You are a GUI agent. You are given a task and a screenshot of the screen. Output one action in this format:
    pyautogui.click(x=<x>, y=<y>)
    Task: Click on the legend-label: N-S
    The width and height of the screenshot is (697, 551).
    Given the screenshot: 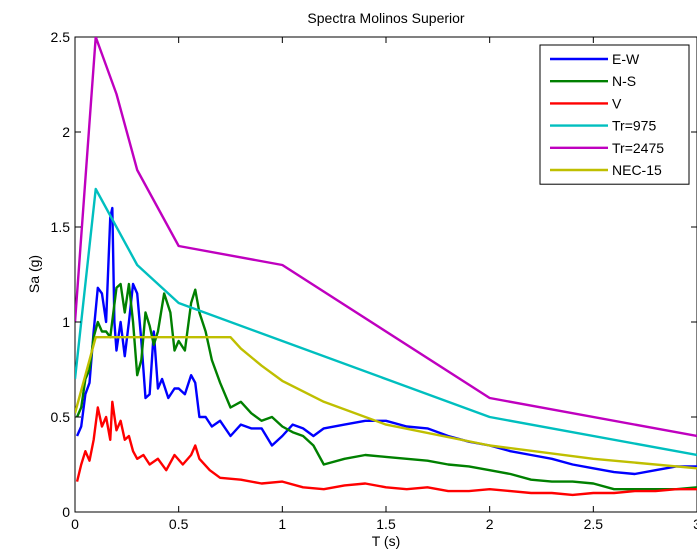 What is the action you would take?
    pyautogui.click(x=624, y=81)
    